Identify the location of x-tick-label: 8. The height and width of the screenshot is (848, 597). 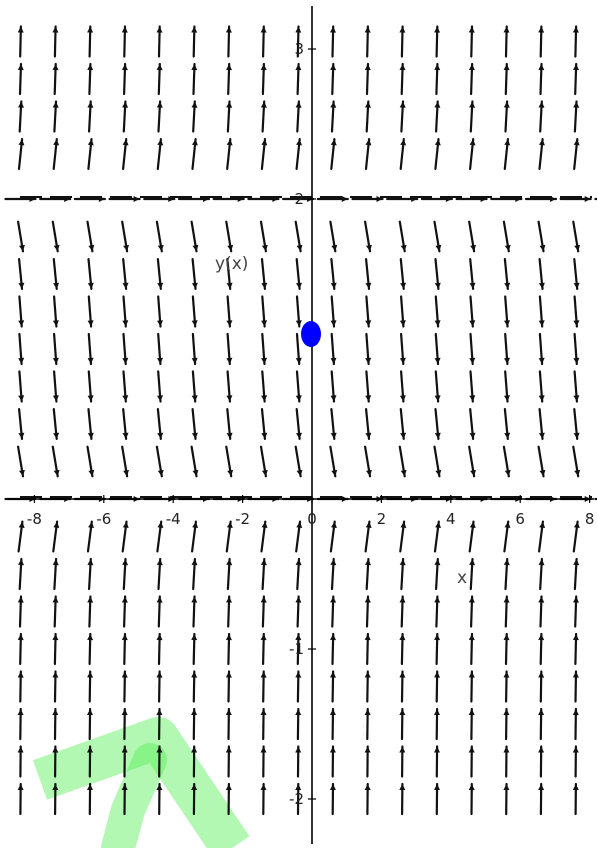
(590, 519).